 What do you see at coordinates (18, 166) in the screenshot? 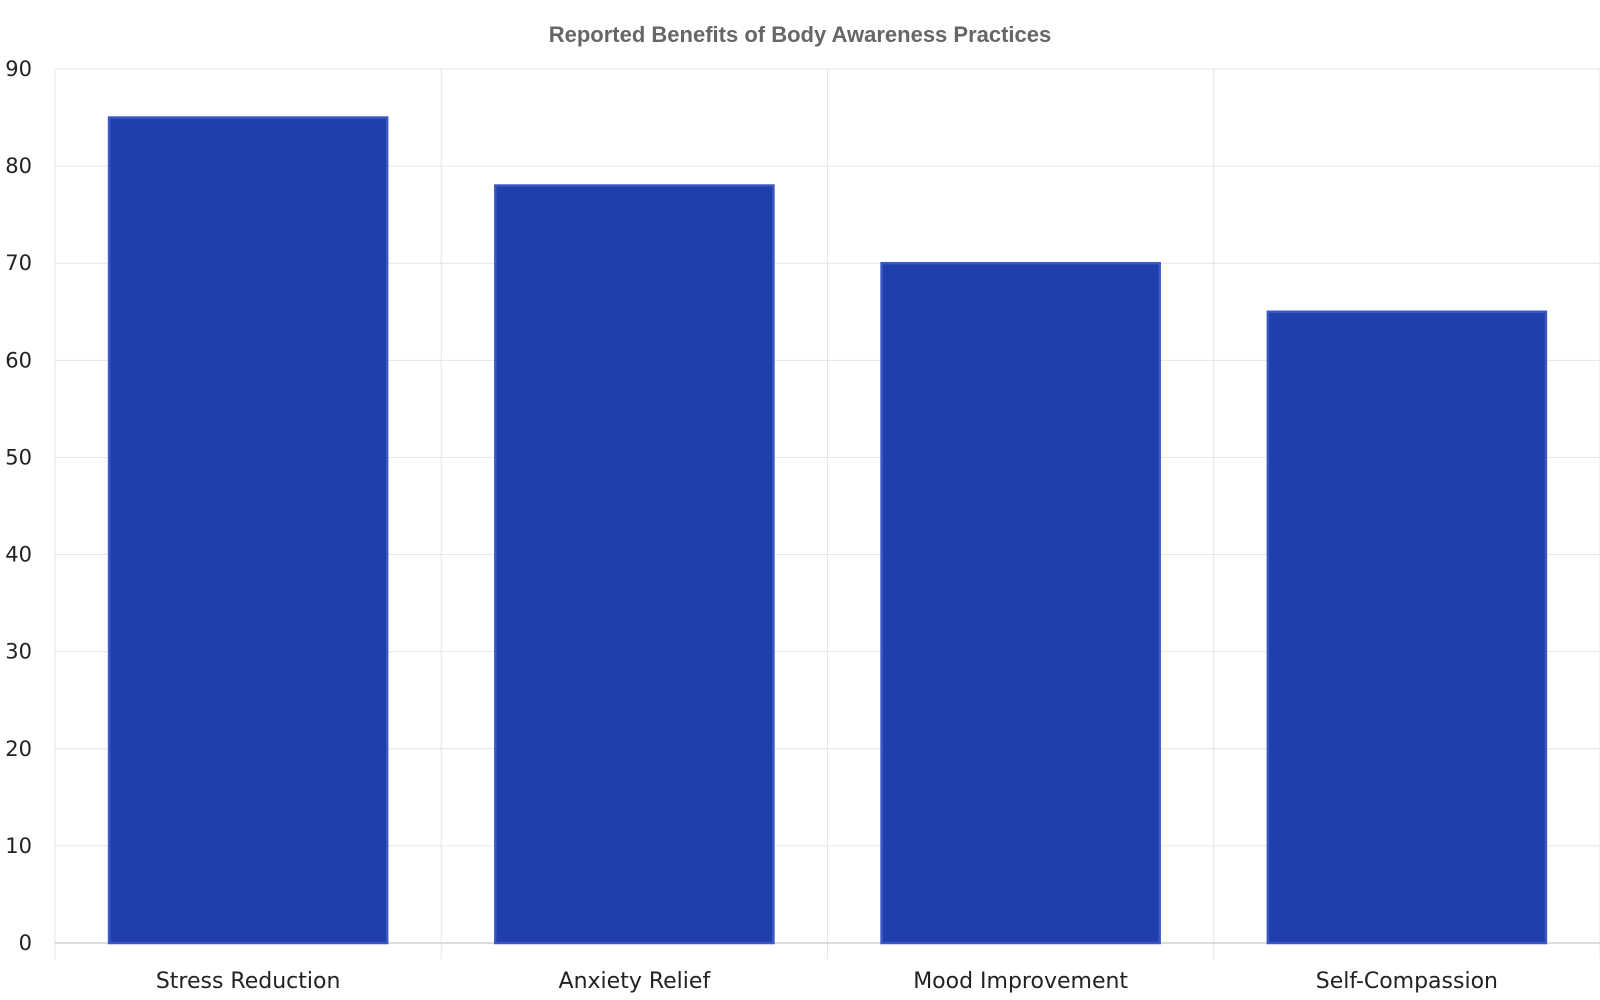
I see `y-tick-label: 80` at bounding box center [18, 166].